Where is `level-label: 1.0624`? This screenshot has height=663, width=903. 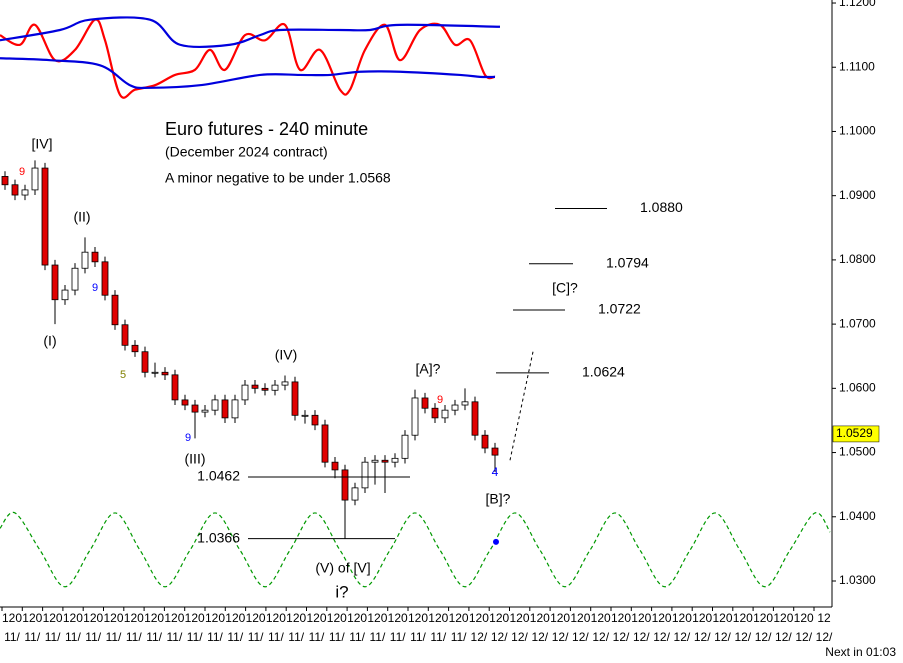 level-label: 1.0624 is located at coordinates (603, 372).